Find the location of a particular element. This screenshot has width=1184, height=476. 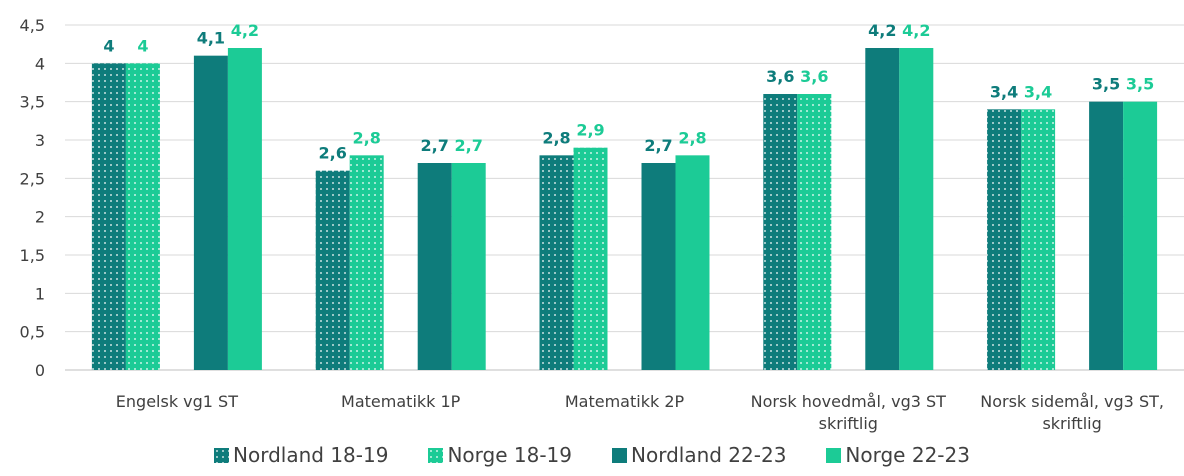

data-label: 2,6 is located at coordinates (333, 153).